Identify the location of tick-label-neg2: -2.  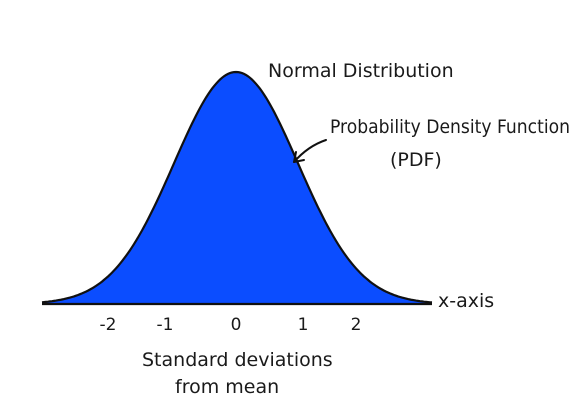
(108, 325).